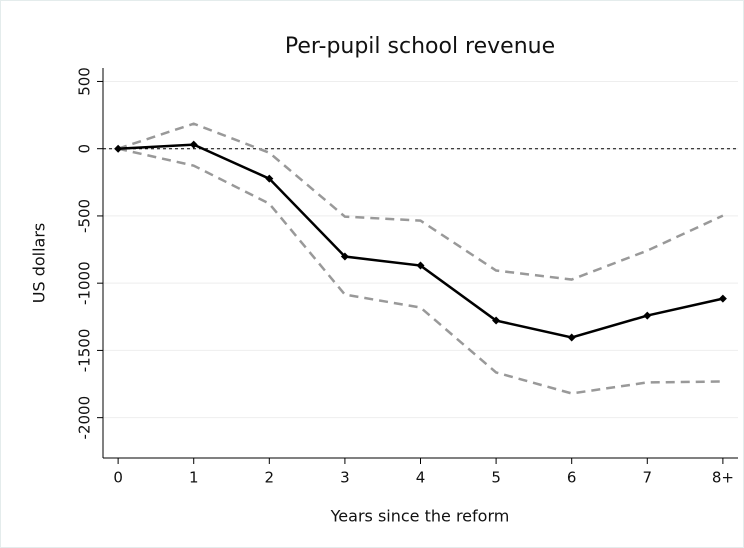 The width and height of the screenshot is (744, 548). What do you see at coordinates (85, 283) in the screenshot?
I see `y-tick-label: -1000` at bounding box center [85, 283].